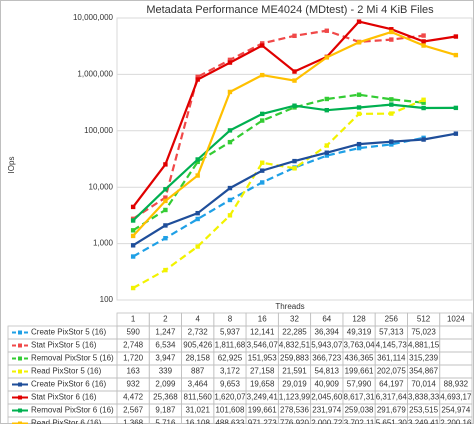  What do you see at coordinates (165, 410) in the screenshot?
I see `table-value: 9,187` at bounding box center [165, 410].